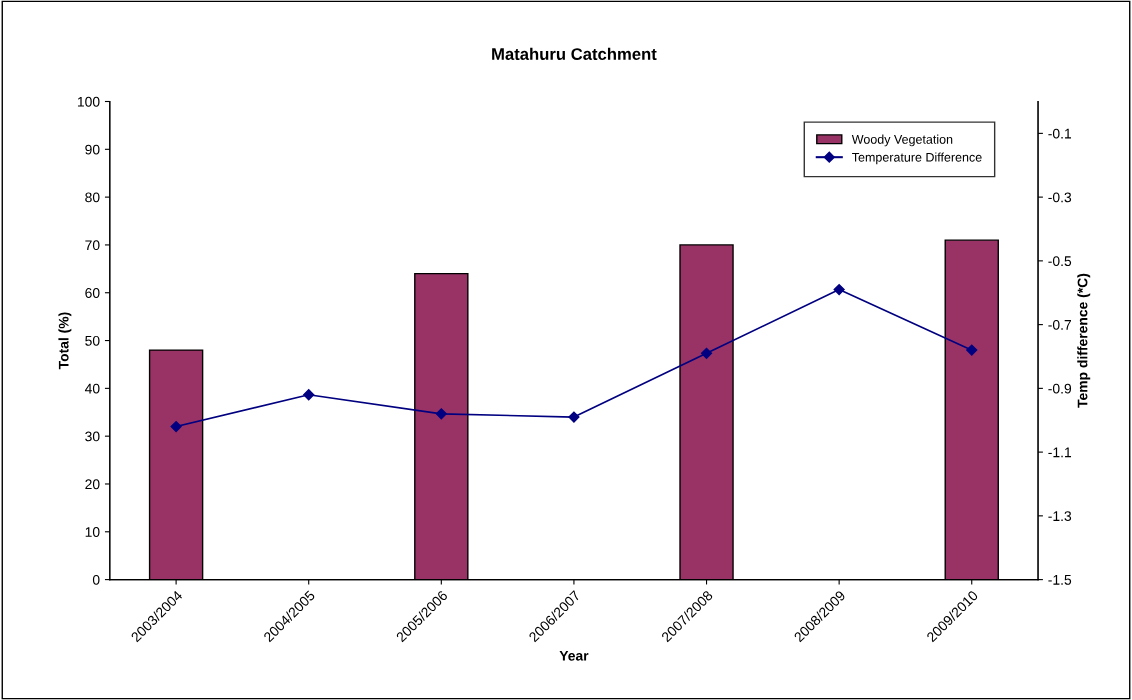  I want to click on legend-label: Woody Vegetation, so click(902, 140).